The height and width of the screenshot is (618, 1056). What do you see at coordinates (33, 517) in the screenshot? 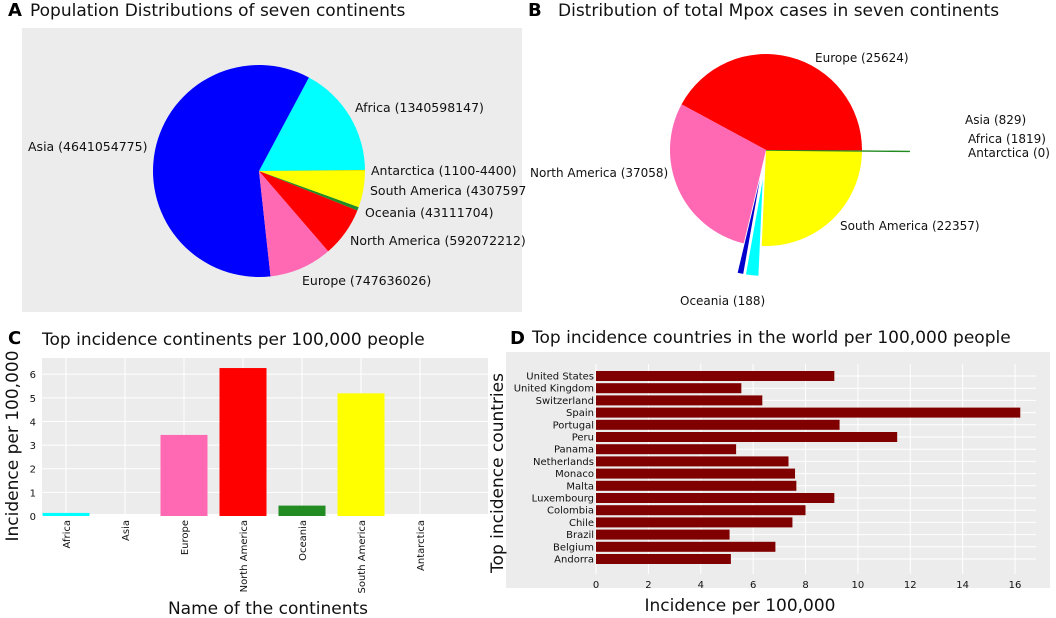
I see `y-tick-label: 0` at bounding box center [33, 517].